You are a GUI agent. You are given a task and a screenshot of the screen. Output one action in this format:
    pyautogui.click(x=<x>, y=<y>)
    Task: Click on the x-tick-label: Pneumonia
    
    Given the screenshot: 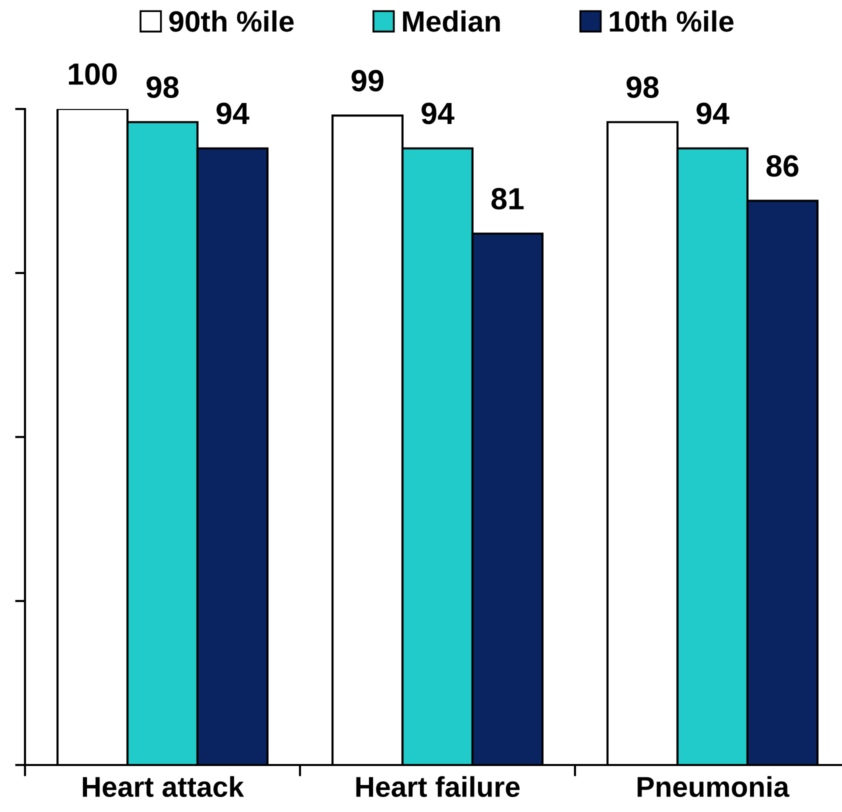 What is the action you would take?
    pyautogui.click(x=714, y=787)
    